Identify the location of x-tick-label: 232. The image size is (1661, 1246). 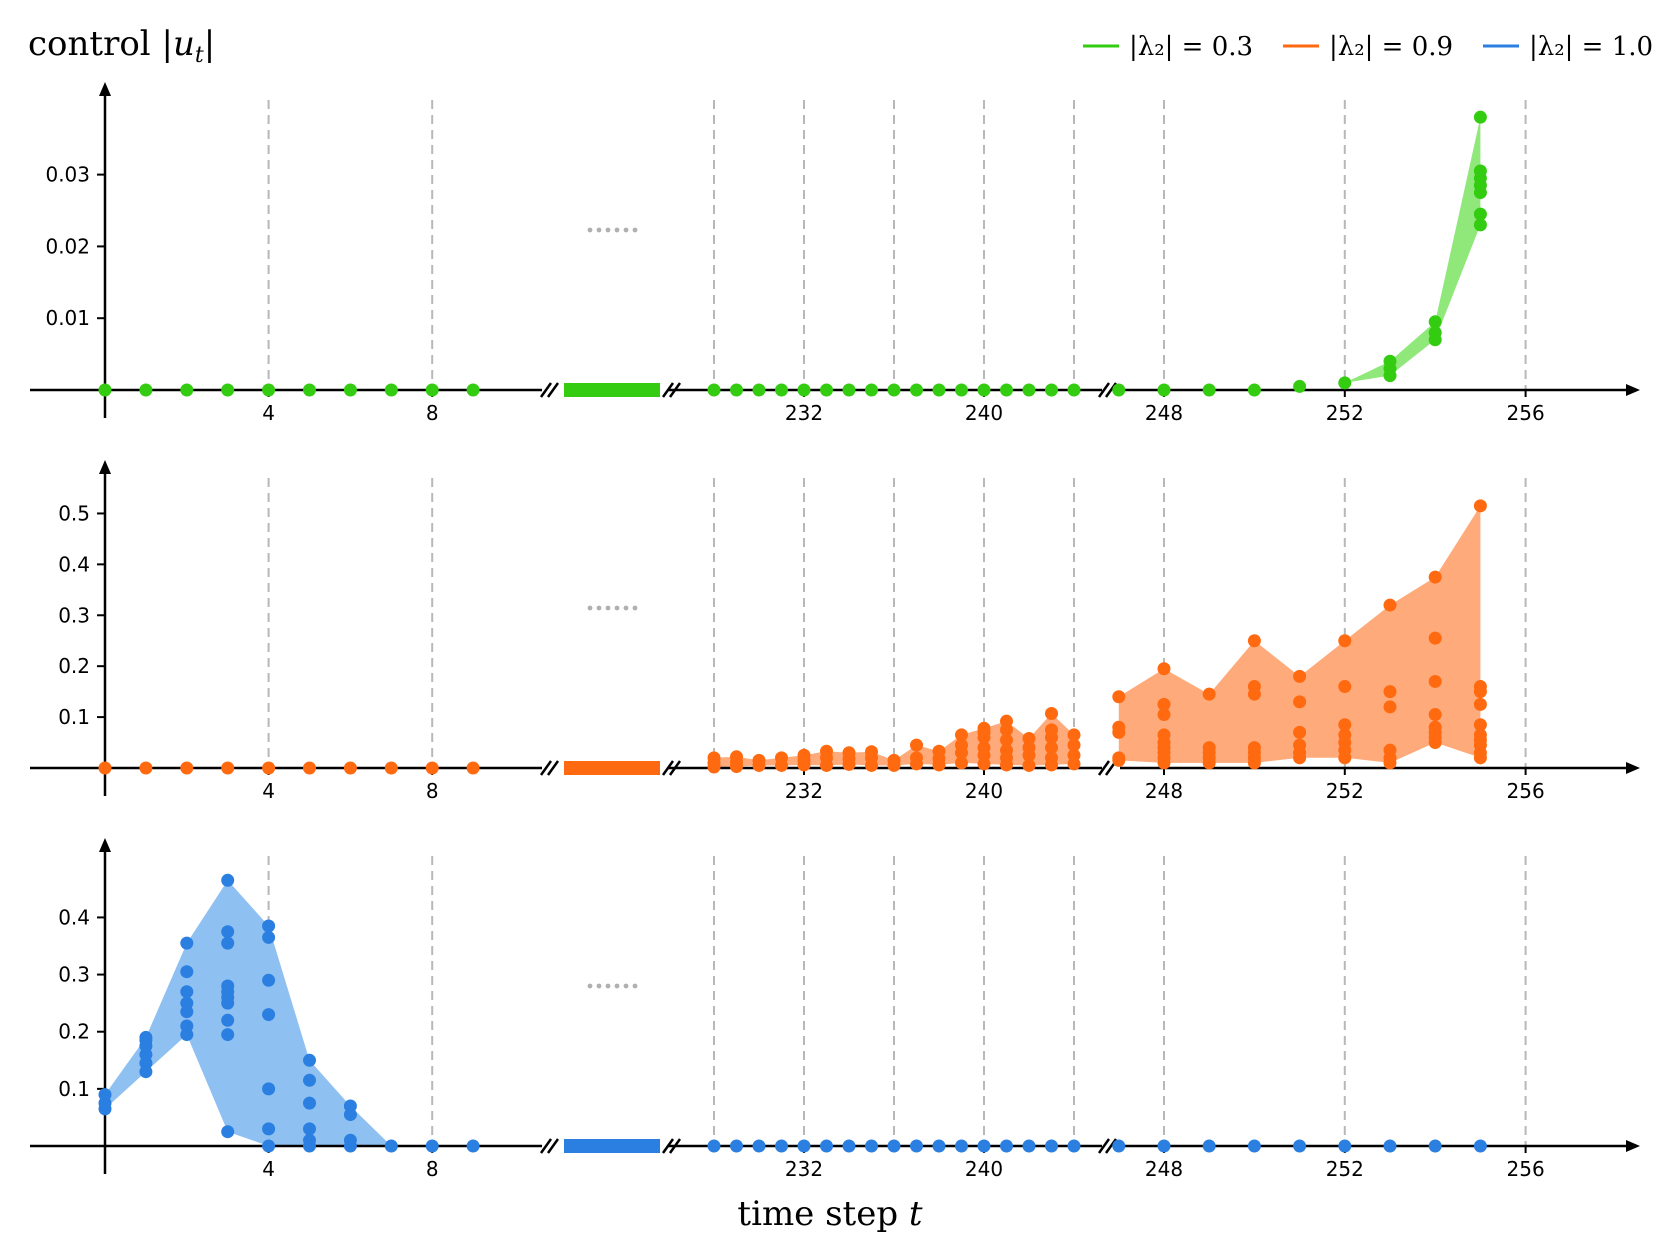
(804, 1169).